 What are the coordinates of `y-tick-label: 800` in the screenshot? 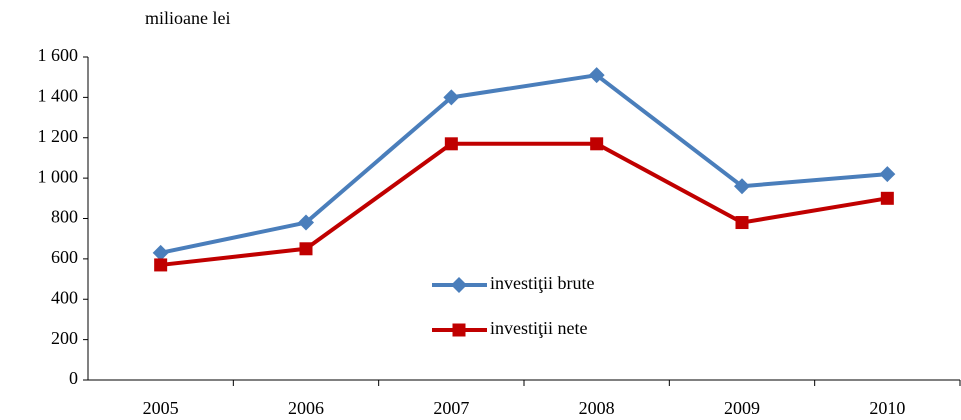 It's located at (64, 217).